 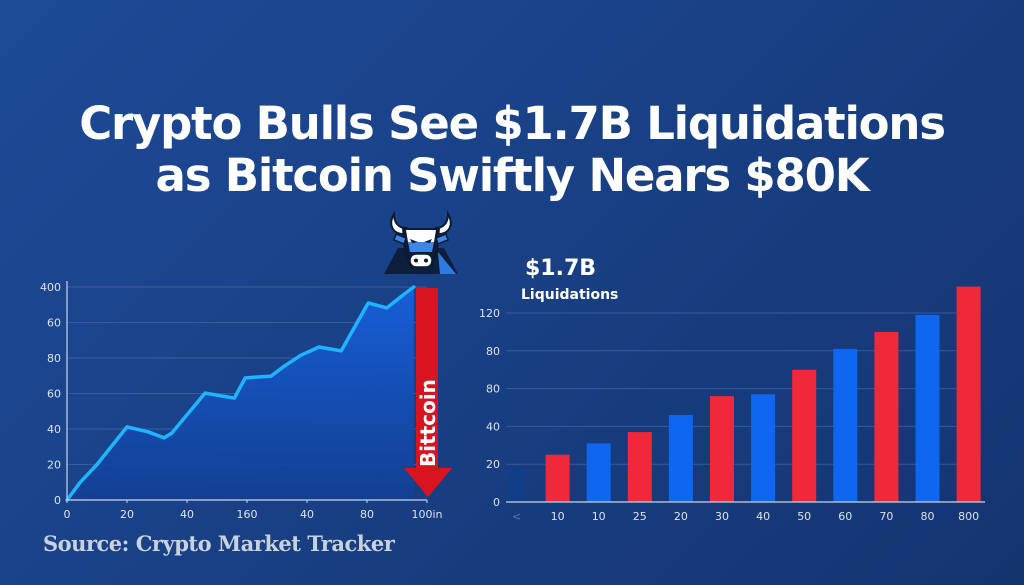 I want to click on x-tick-label: 160, so click(x=247, y=514).